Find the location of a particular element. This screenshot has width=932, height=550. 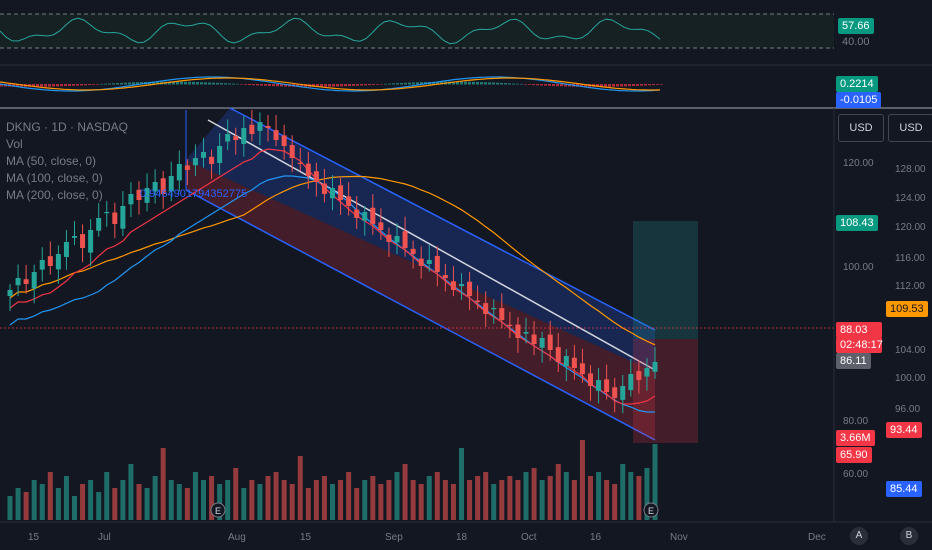

y-tick: 124.00 is located at coordinates (910, 198).